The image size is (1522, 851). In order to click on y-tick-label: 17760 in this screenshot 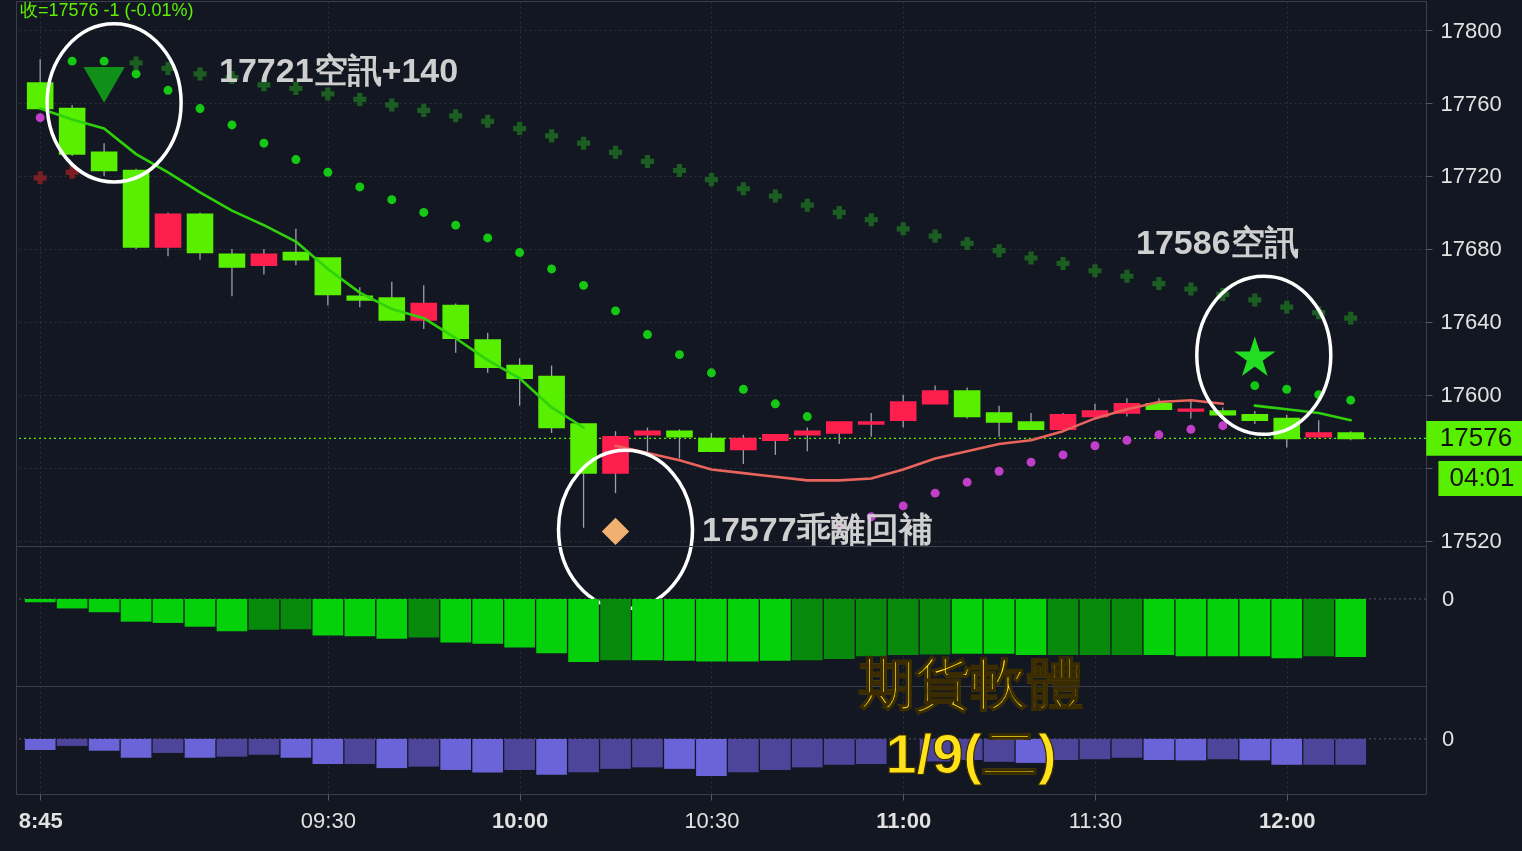, I will do `click(1471, 103)`.